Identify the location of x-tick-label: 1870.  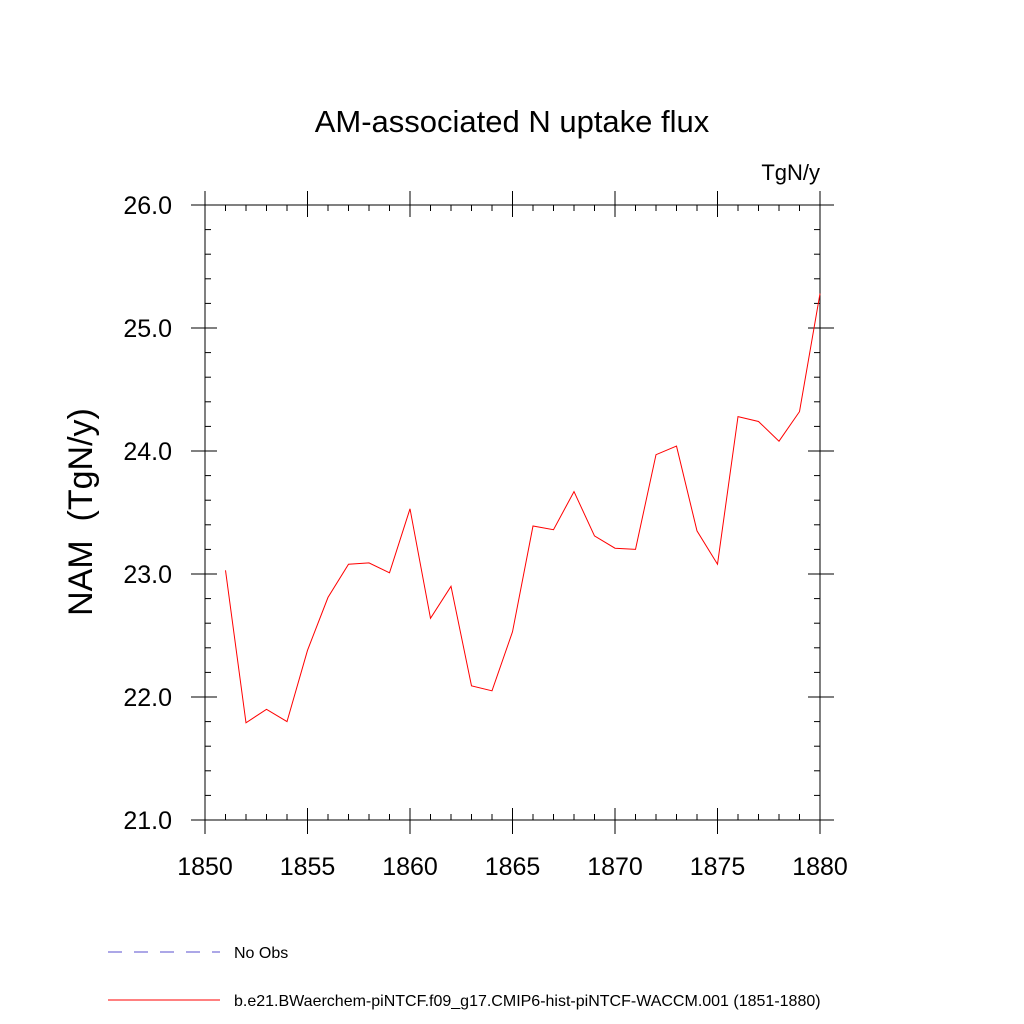
(615, 867).